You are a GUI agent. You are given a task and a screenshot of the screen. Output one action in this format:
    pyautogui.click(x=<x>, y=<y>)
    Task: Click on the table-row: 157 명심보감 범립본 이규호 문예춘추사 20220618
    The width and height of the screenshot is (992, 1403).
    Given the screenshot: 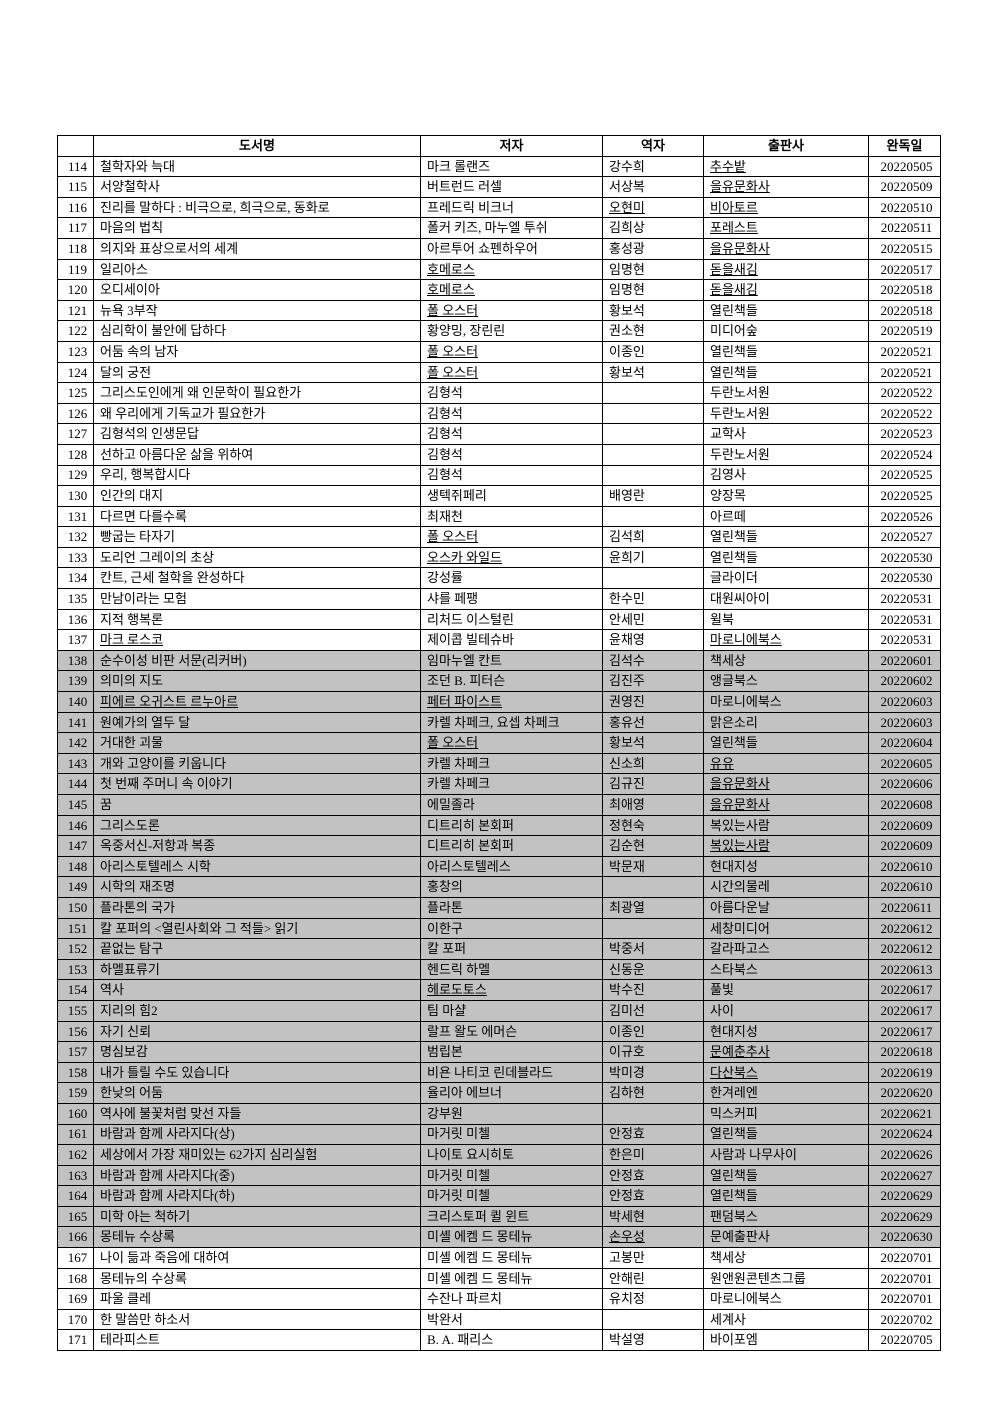 What is the action you would take?
    pyautogui.click(x=499, y=1052)
    